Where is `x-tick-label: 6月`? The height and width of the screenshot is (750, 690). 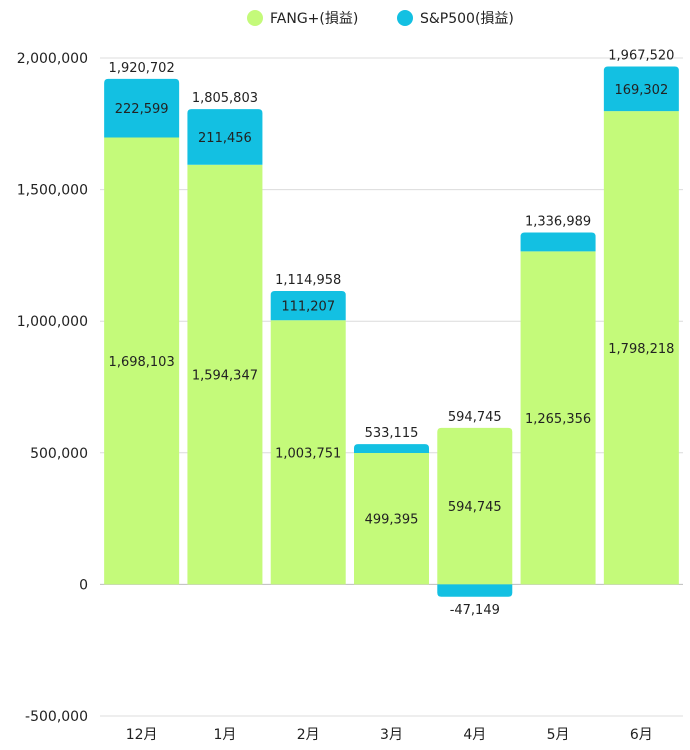 x-tick-label: 6月 is located at coordinates (641, 735).